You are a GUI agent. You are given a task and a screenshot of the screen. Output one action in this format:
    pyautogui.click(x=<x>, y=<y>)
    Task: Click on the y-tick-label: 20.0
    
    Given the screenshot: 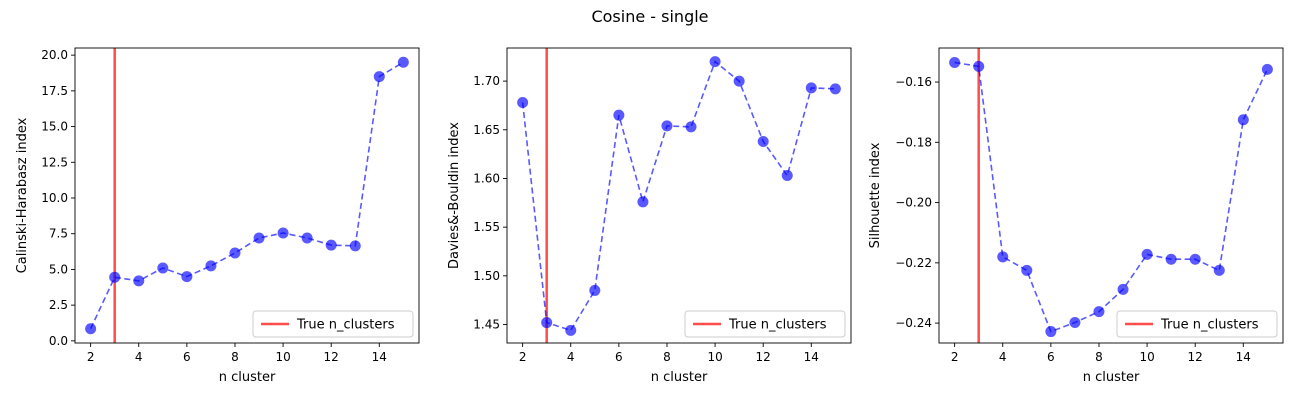 What is the action you would take?
    pyautogui.click(x=54, y=55)
    